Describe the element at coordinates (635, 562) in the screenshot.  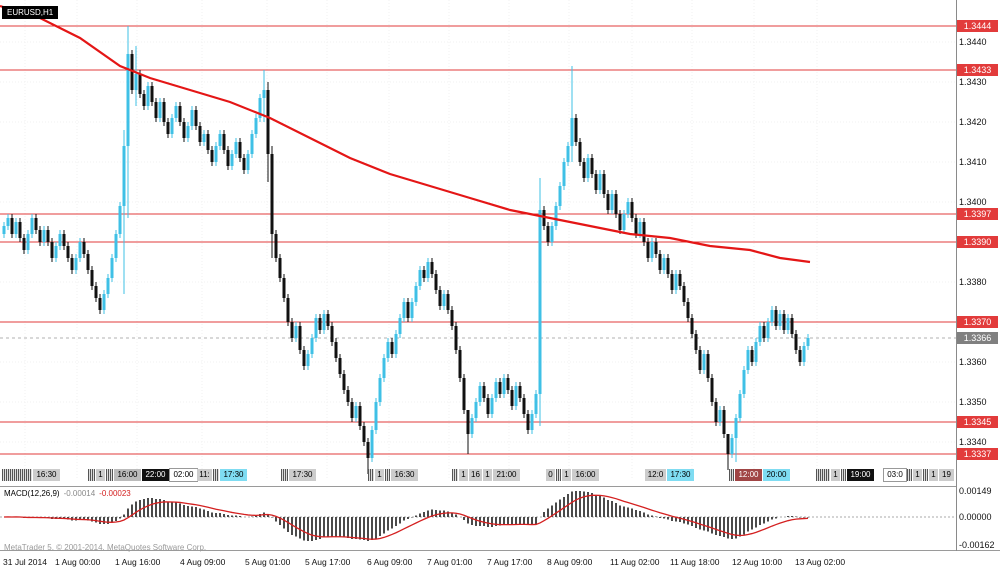
I see `time-label: 11 Aug 02:00` at that location.